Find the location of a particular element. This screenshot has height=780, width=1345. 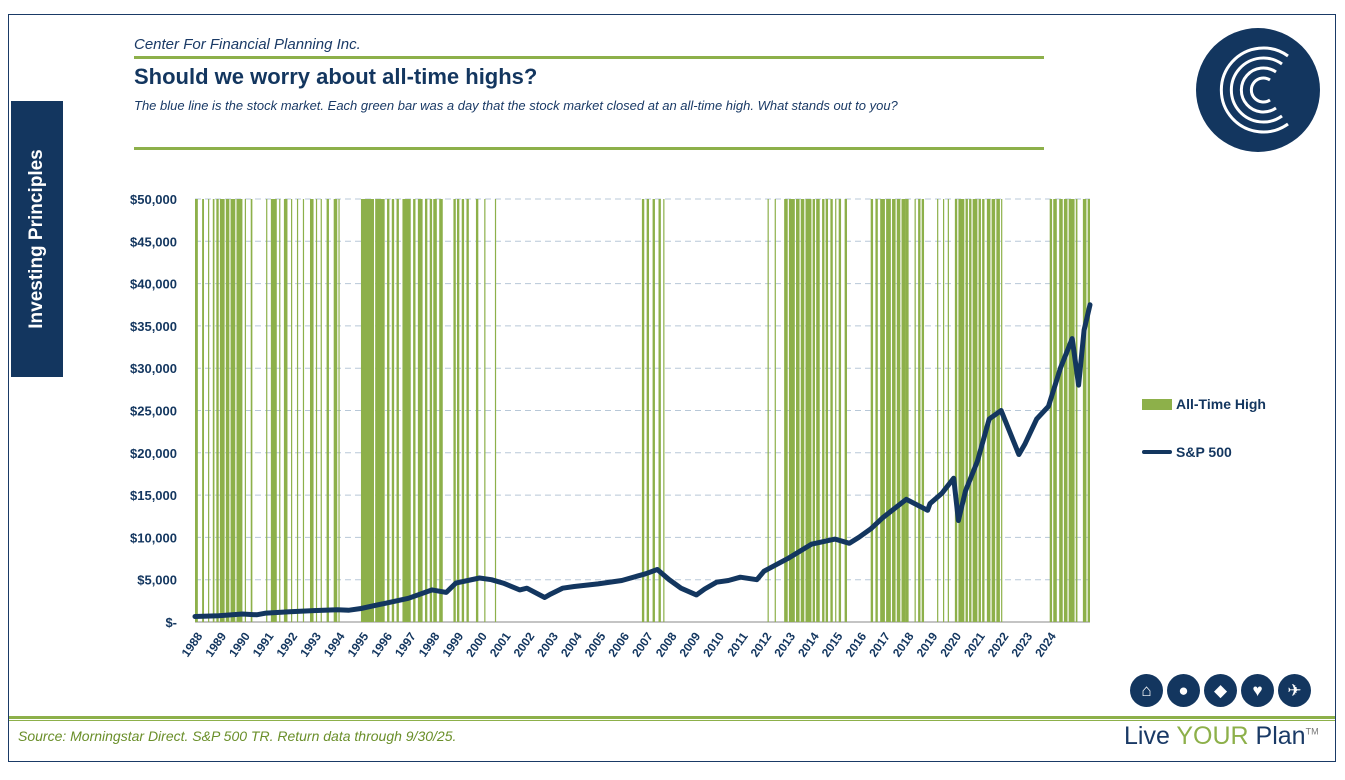

y-tick-label: $- is located at coordinates (171, 622).